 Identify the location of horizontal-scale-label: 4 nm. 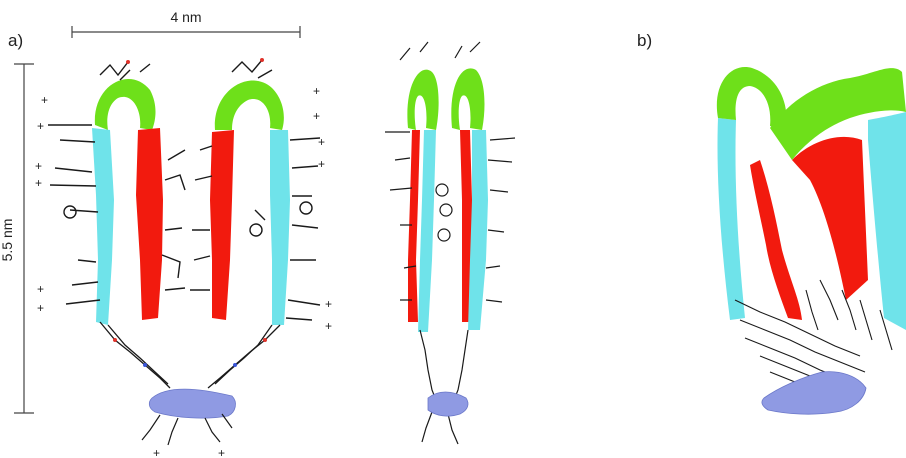
(185, 17).